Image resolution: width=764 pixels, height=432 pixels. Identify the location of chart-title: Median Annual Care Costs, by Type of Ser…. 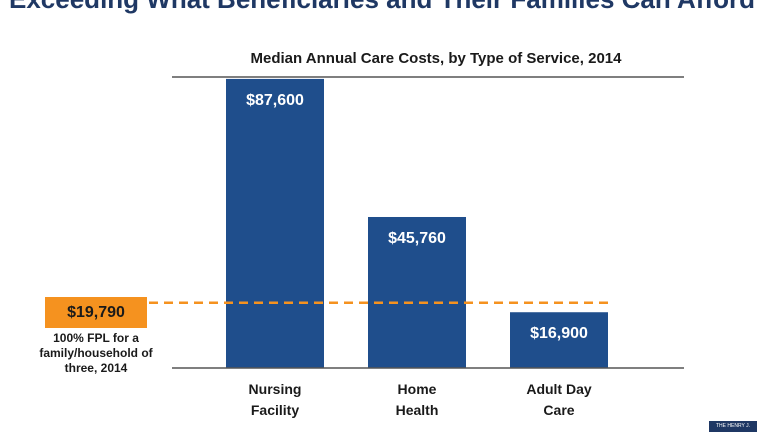
(437, 58).